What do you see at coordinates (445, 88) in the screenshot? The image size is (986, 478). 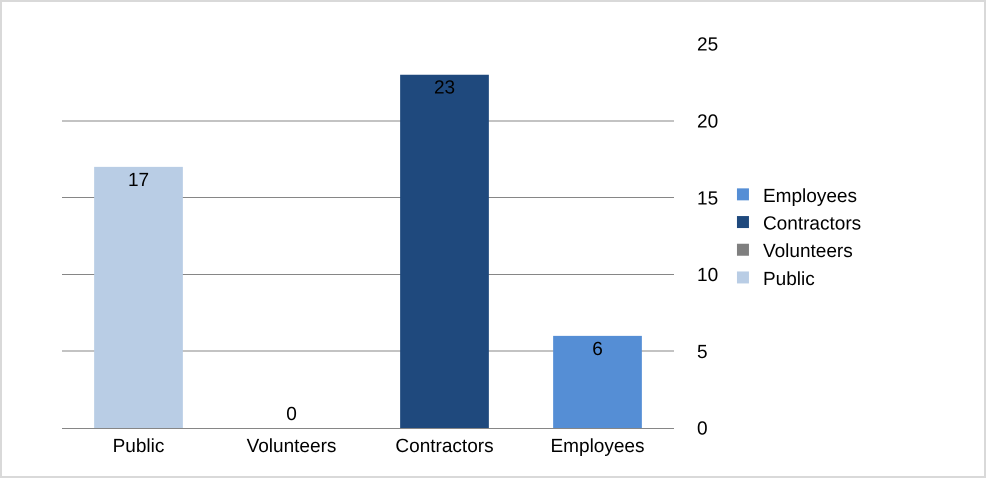 I see `data-label: 23` at bounding box center [445, 88].